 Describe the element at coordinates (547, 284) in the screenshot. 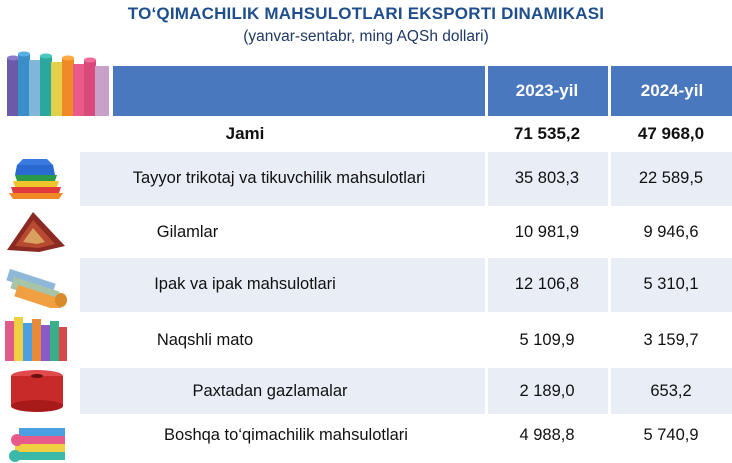

I see `value-2023: 12 106,8` at that location.